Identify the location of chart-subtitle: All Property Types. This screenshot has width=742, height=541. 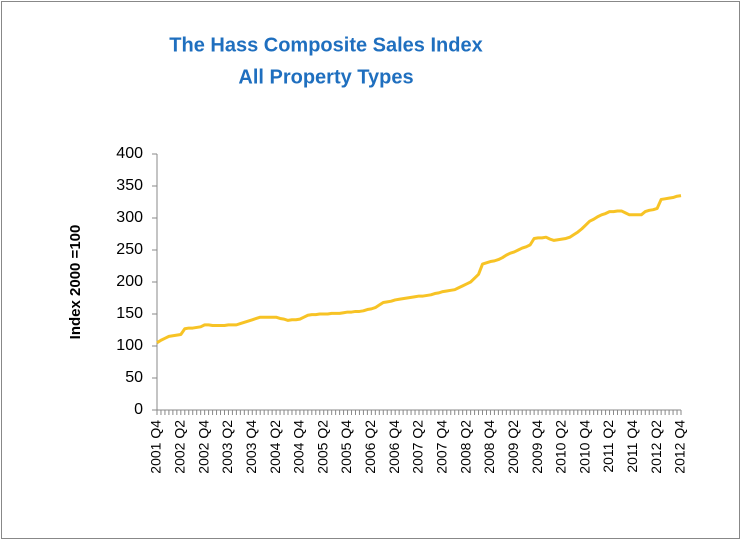
(325, 77).